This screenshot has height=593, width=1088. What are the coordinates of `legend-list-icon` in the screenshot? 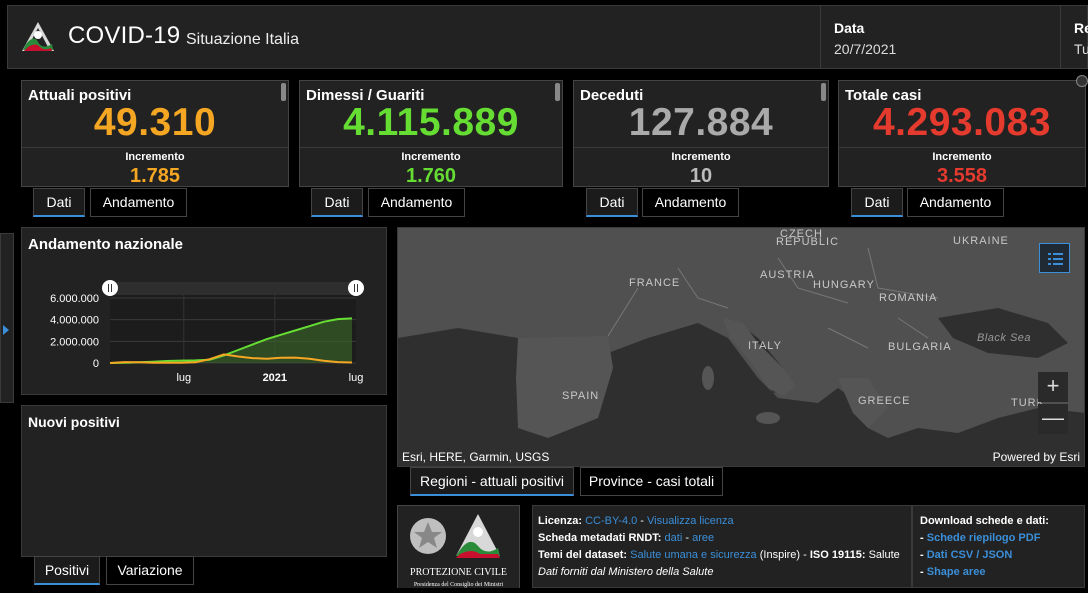 It's located at (1054, 258).